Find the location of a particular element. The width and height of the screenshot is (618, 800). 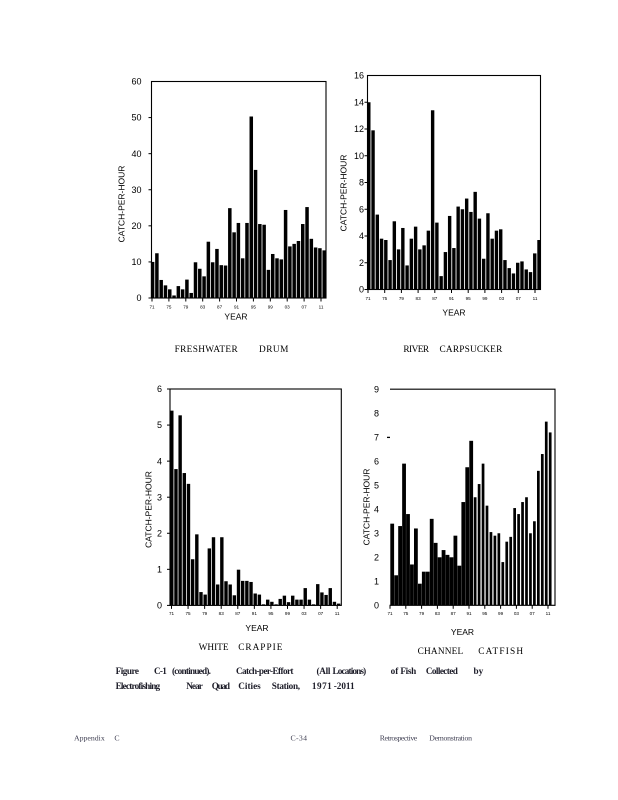

svg-text: Demonstration is located at coordinates (450, 737).